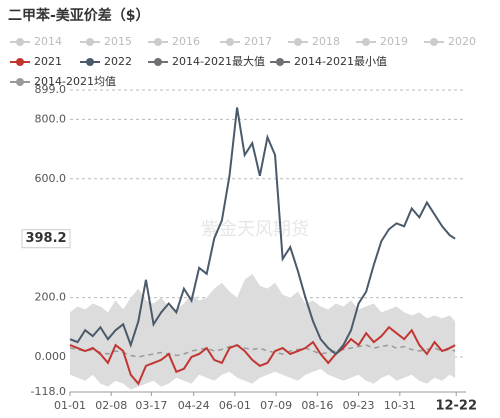 This screenshot has width=500, height=418. What do you see at coordinates (51, 356) in the screenshot?
I see `y-tick-label: 0.000` at bounding box center [51, 356].